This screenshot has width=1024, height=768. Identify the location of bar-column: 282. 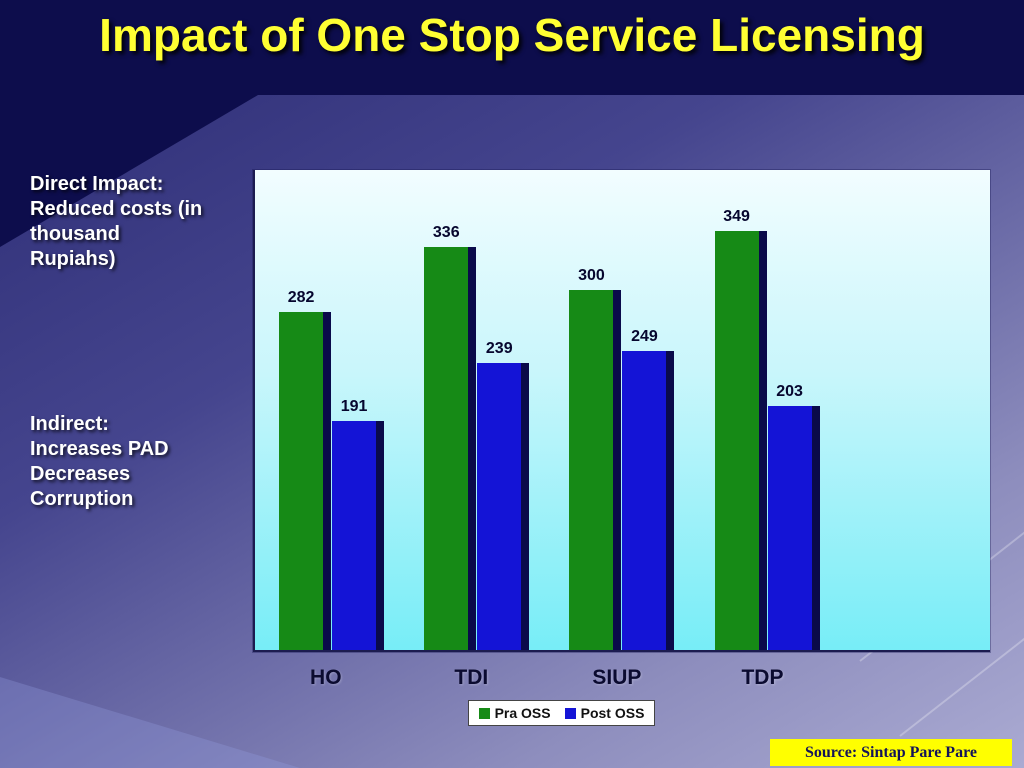
(301, 410).